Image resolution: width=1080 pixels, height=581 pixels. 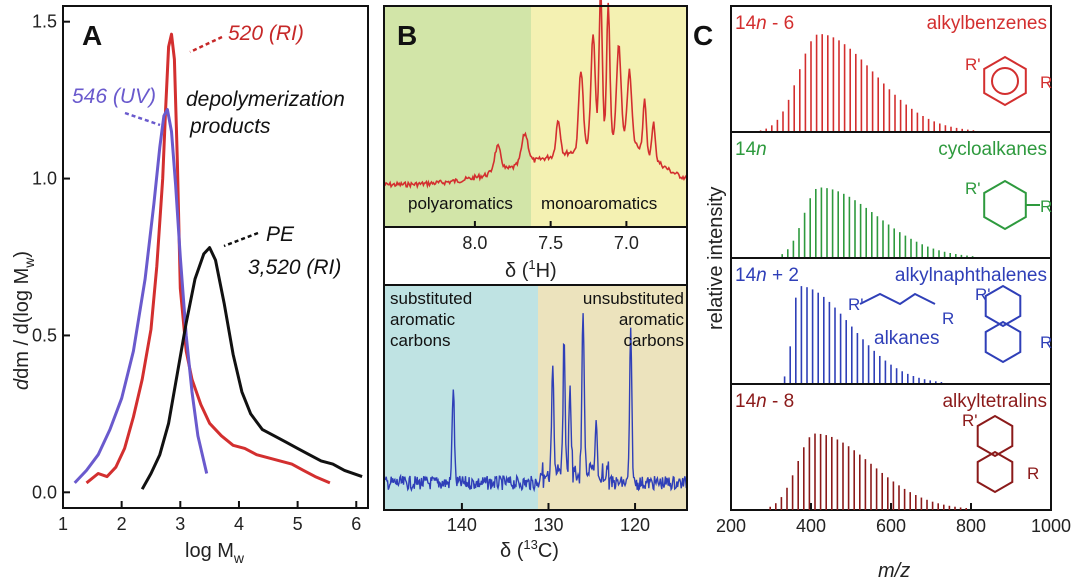 What do you see at coordinates (239, 524) in the screenshot?
I see `x-tick-label: 4` at bounding box center [239, 524].